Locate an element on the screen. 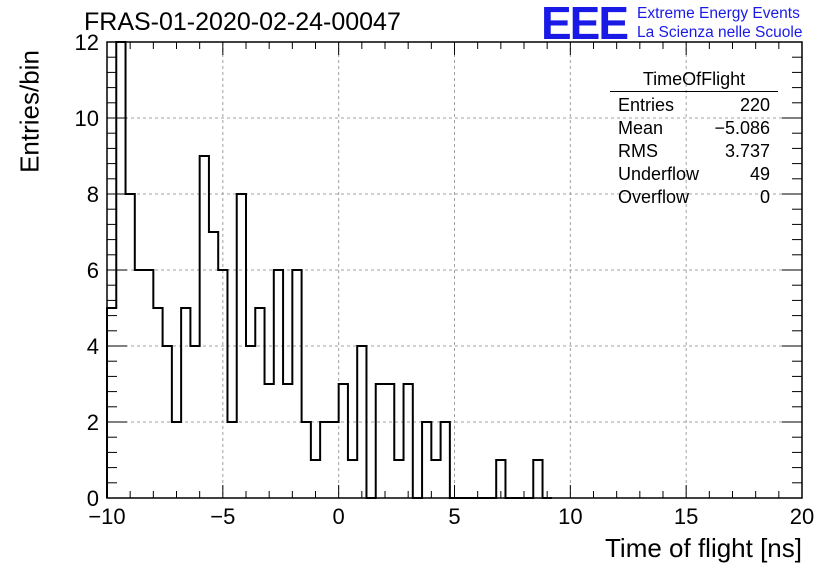 Image resolution: width=836 pixels, height=572 pixels. y-tick-label: 6 is located at coordinates (93, 270).